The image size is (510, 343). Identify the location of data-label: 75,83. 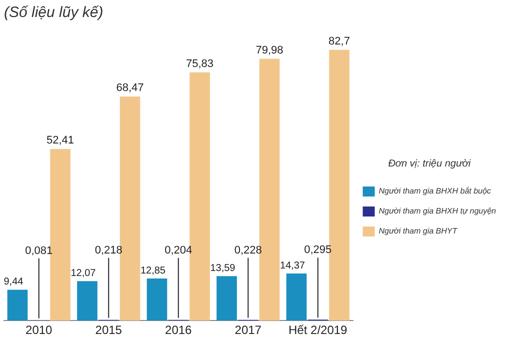
(200, 64).